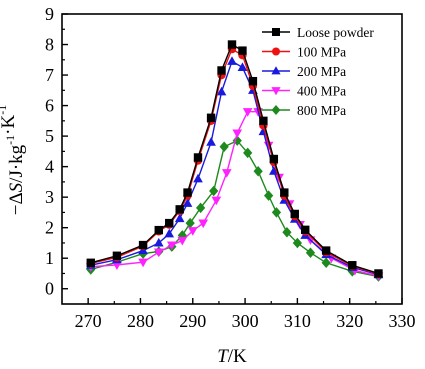 This screenshot has width=425, height=369. I want to click on legend-item: 400 MPa, so click(304, 91).